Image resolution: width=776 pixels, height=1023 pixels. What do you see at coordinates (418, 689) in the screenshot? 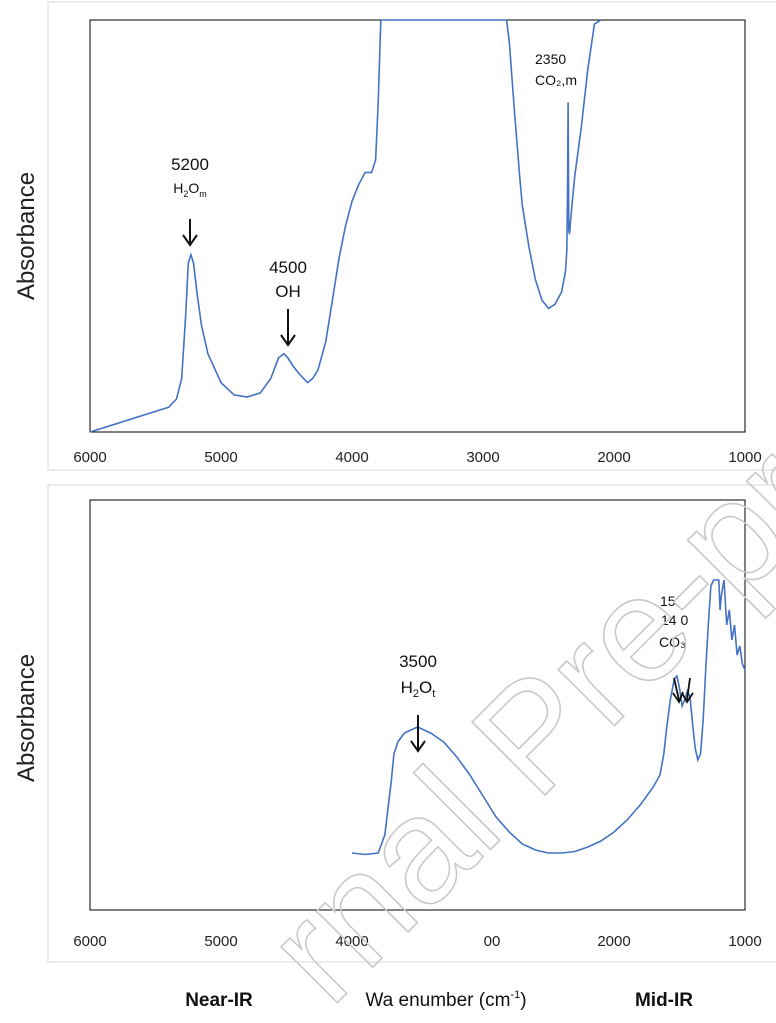
I see `annotation-species: H2Ot` at bounding box center [418, 689].